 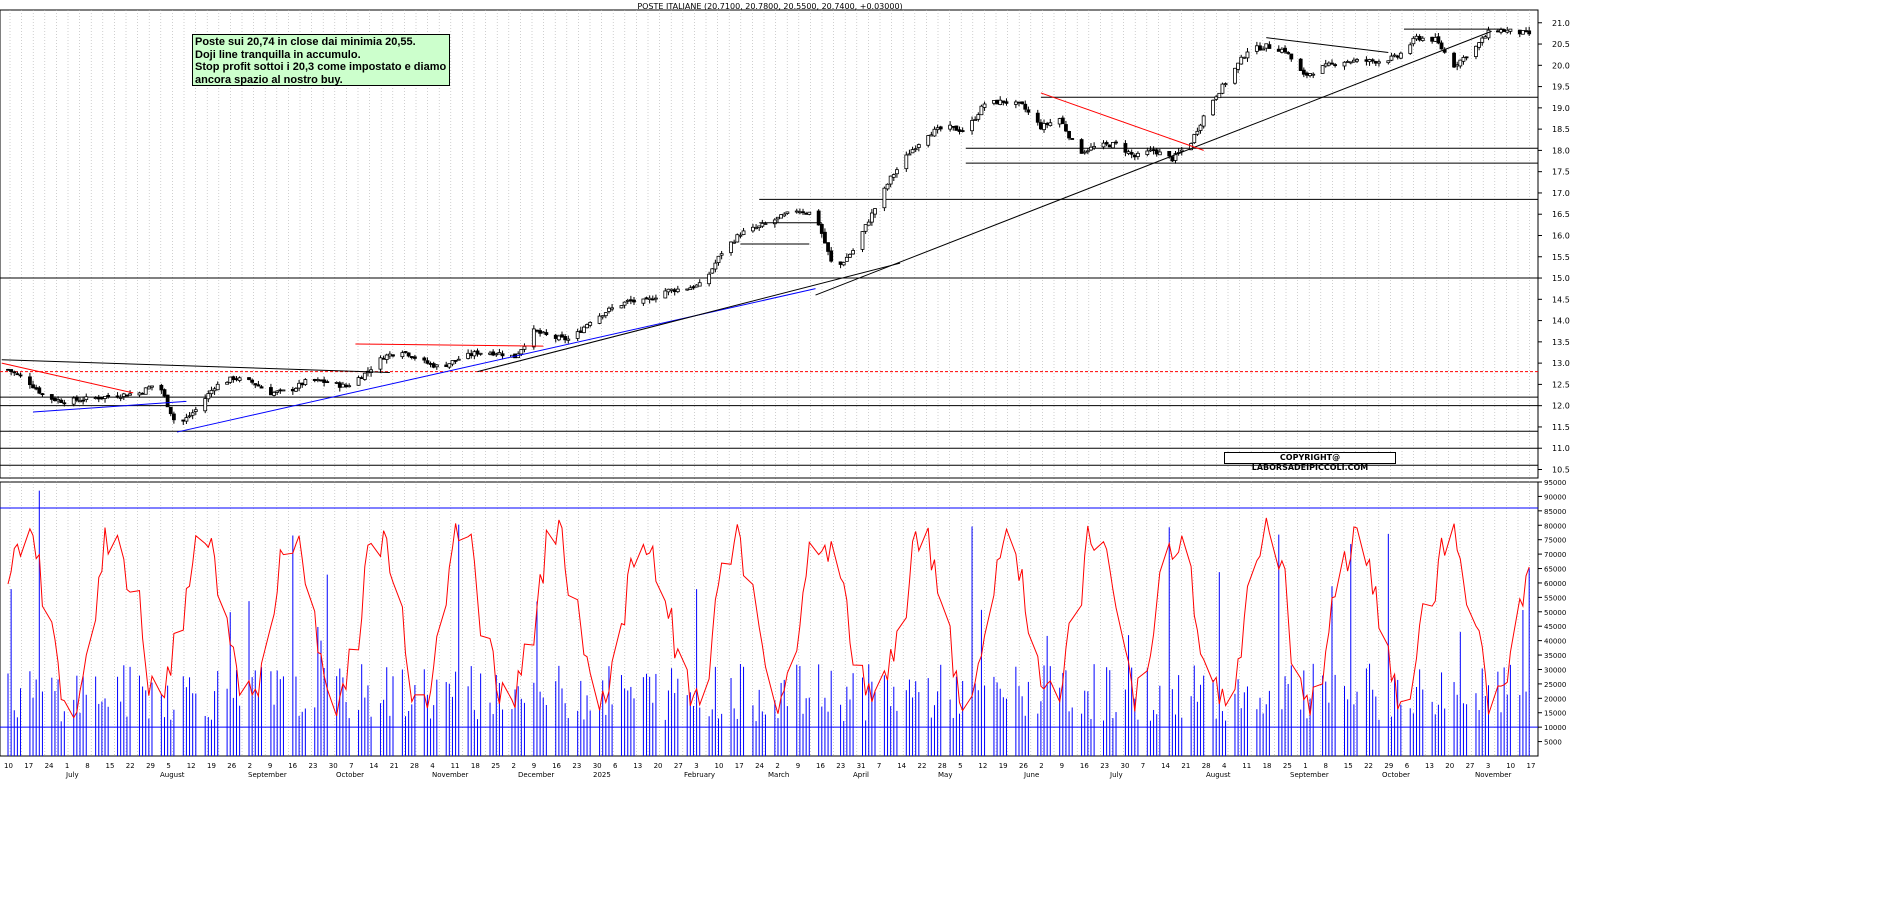 What do you see at coordinates (1555, 555) in the screenshot?
I see `volume-axis-tick-label: 70000` at bounding box center [1555, 555].